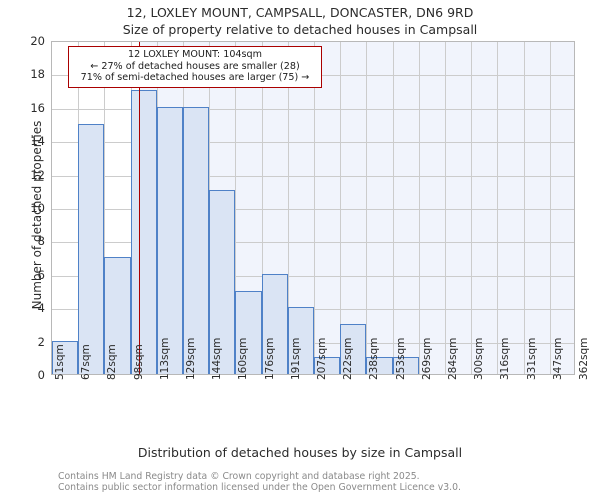  Describe the element at coordinates (243, 358) in the screenshot. I see `x-axis-tick-label-text: 160sqm` at that location.